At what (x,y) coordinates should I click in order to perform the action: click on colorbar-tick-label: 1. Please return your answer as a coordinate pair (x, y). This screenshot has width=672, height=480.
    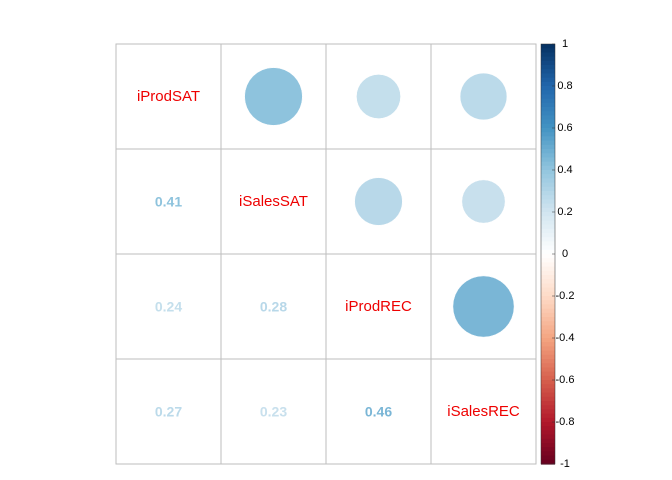
    Looking at the image, I should click on (565, 44).